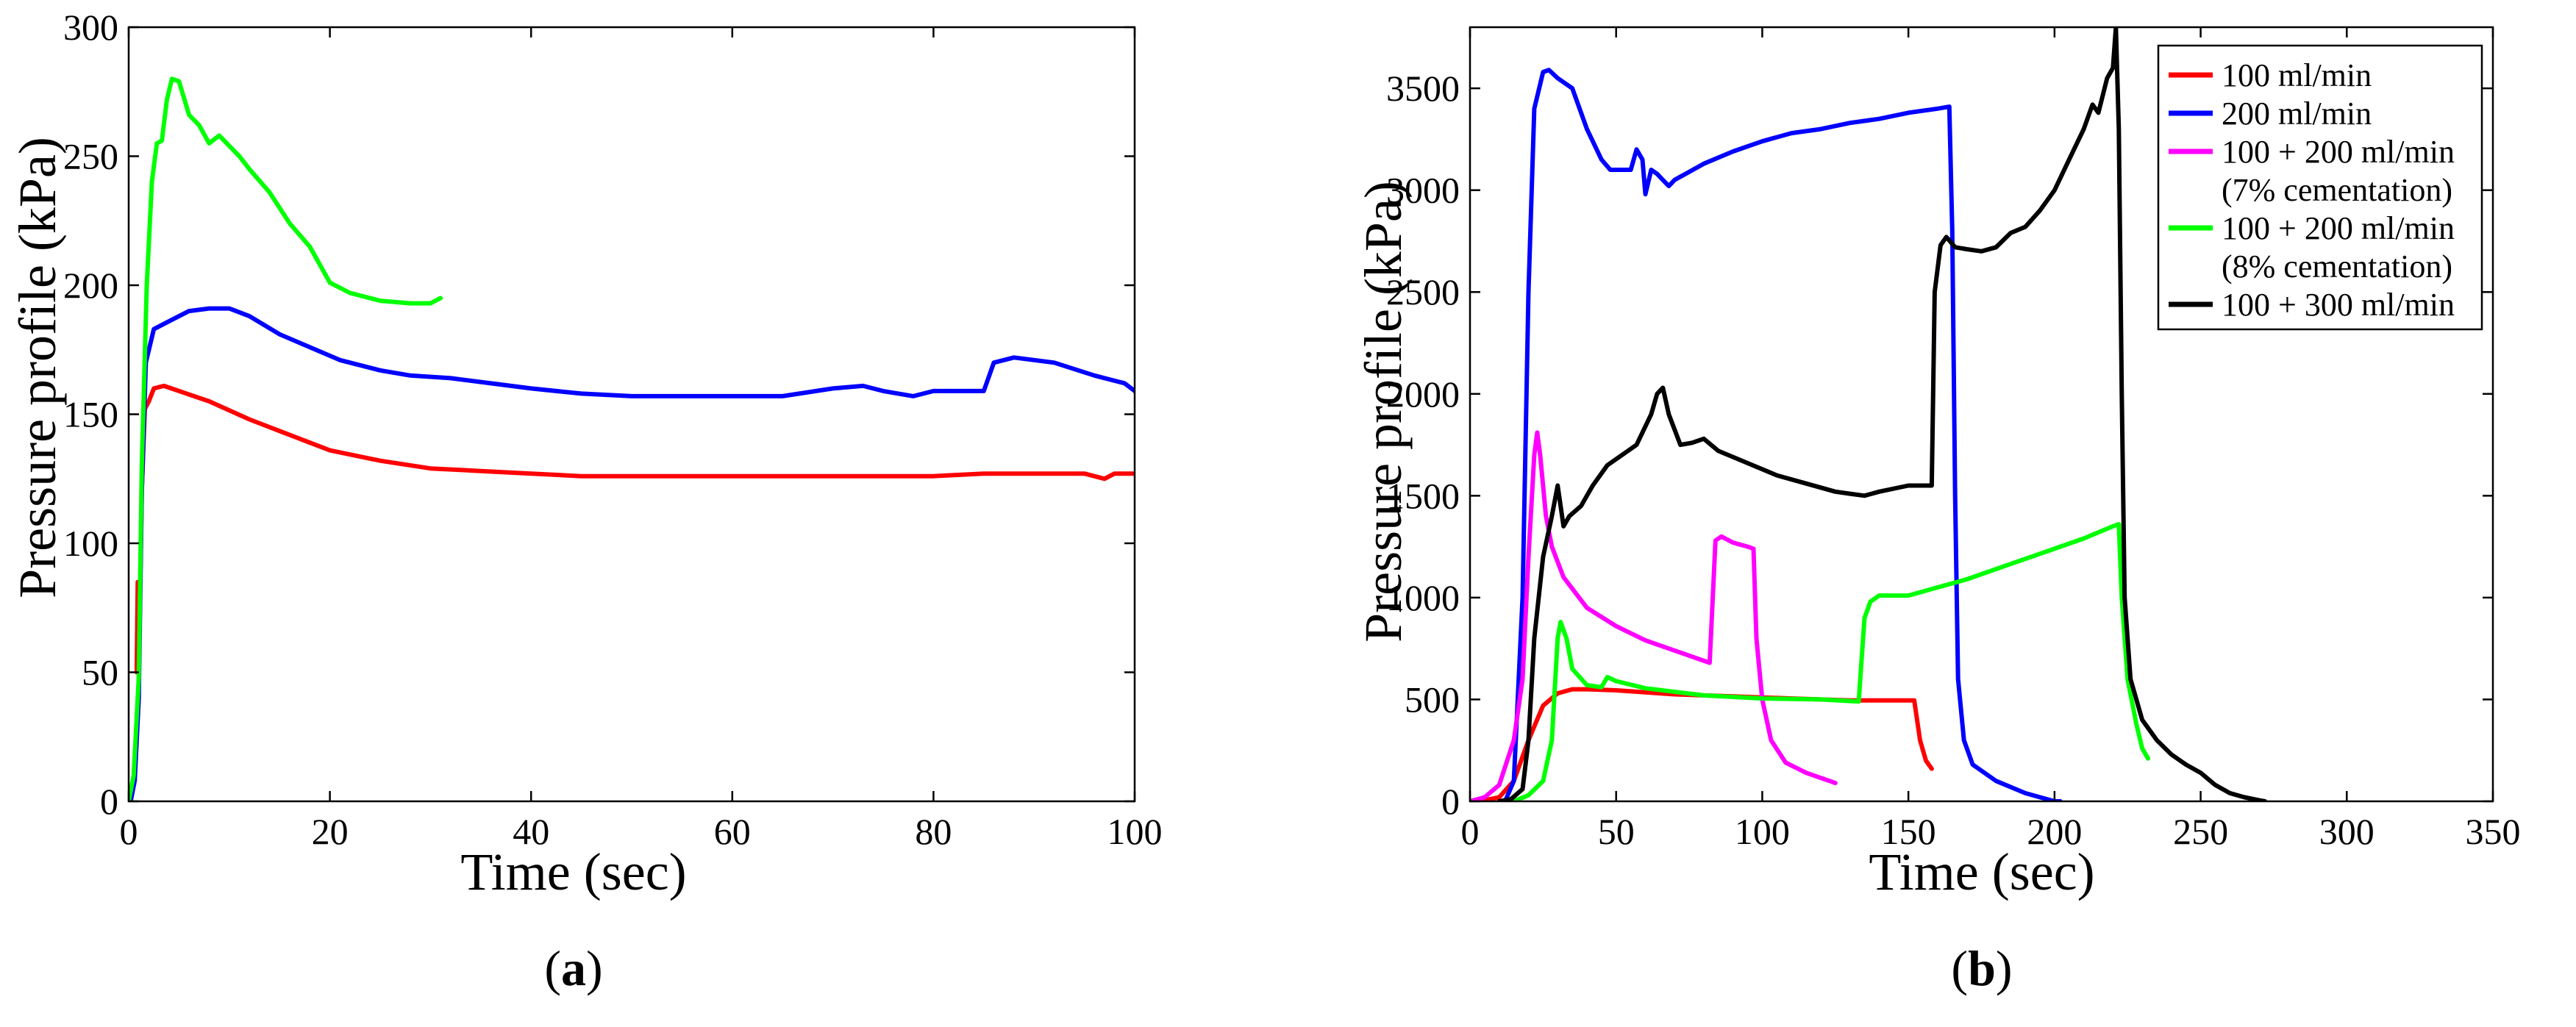 The width and height of the screenshot is (2576, 1027). Describe the element at coordinates (2297, 114) in the screenshot. I see `legend-label: 200 ml/min` at that location.